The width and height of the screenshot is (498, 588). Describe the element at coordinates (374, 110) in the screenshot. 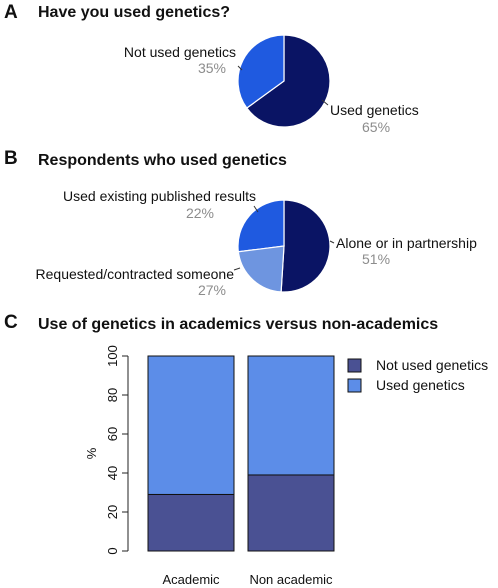

I see `pie-a-label-used: Used genetics` at that location.